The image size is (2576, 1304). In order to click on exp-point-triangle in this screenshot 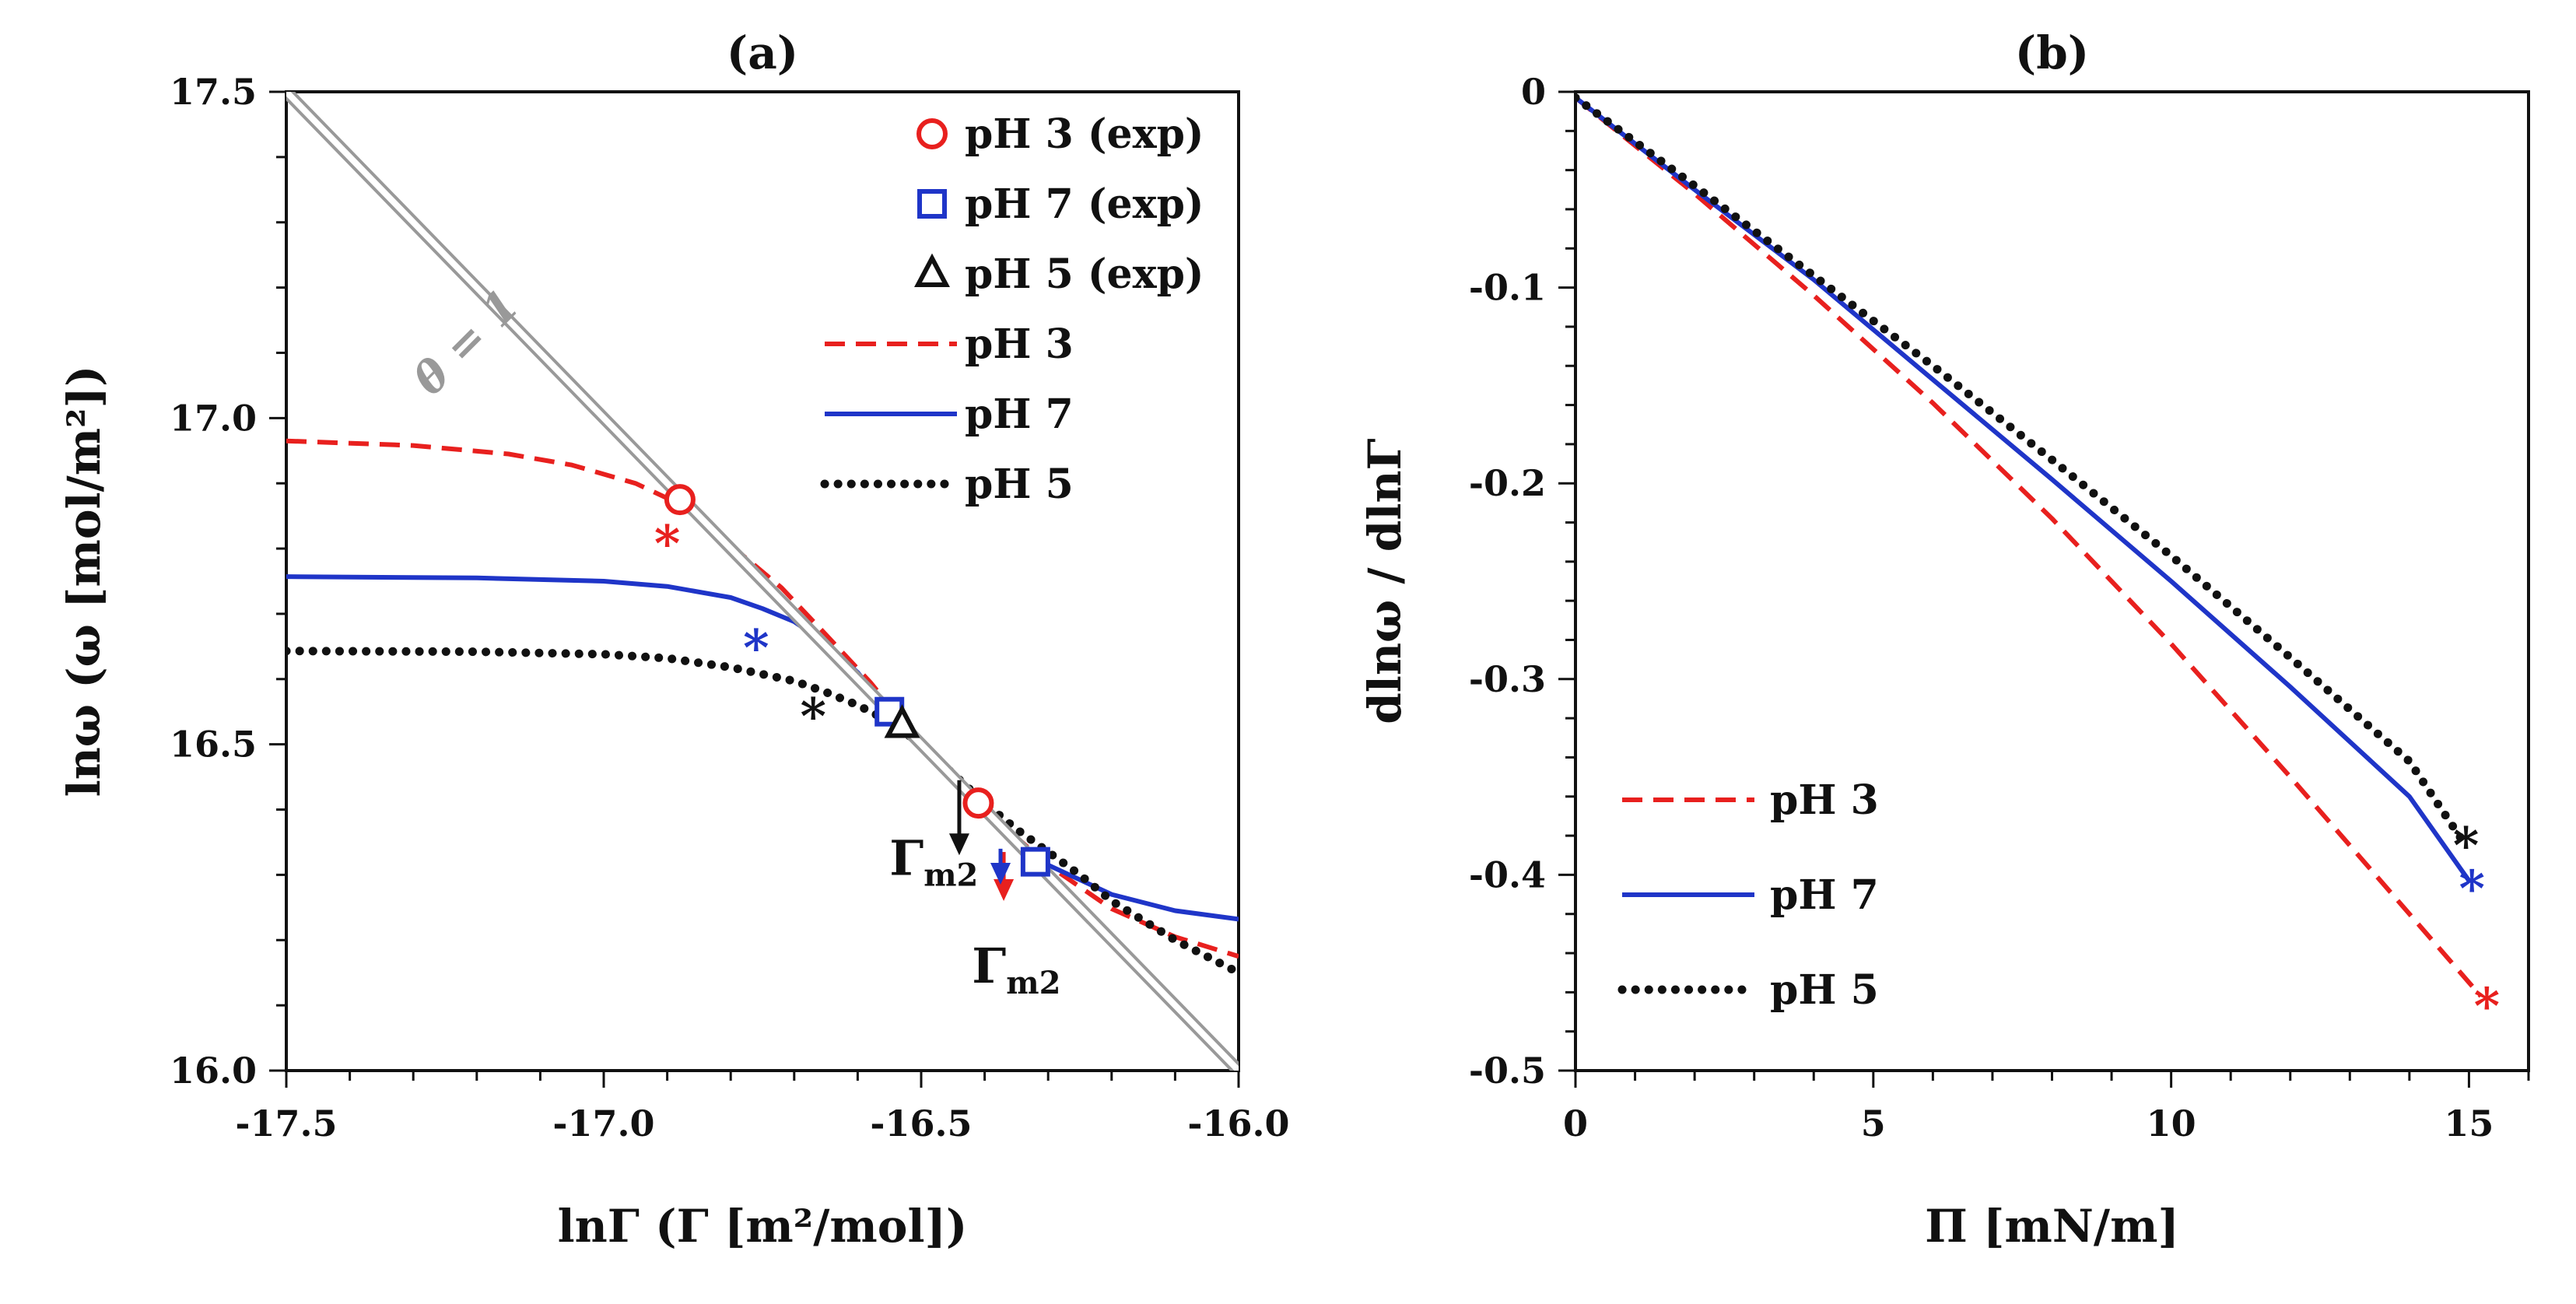, I will do `click(902, 721)`.